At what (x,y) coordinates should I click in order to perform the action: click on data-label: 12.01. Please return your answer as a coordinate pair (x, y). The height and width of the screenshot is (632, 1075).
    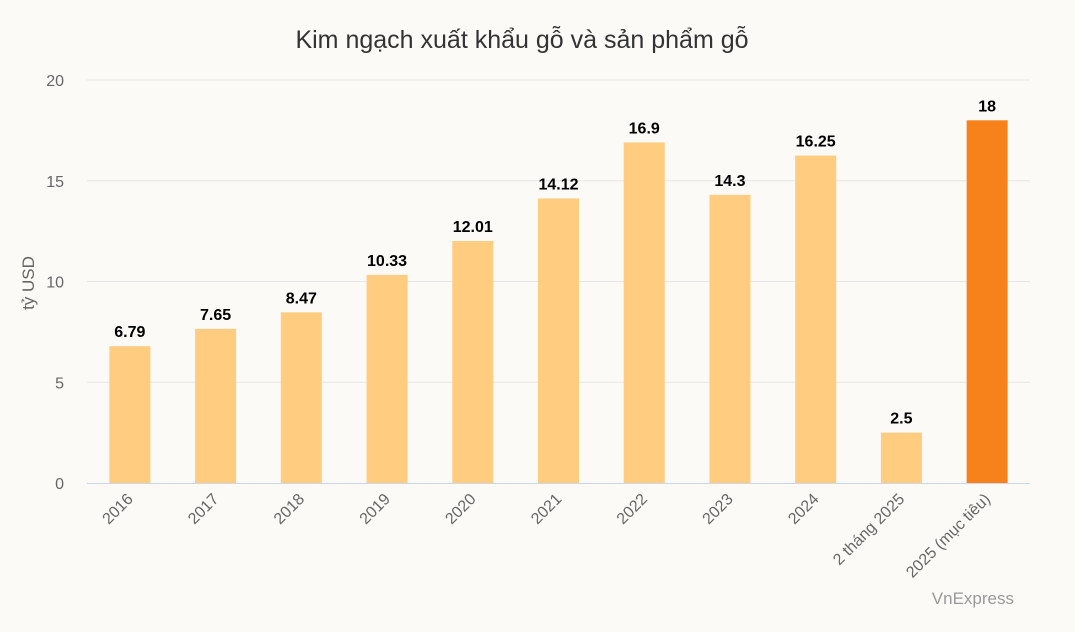
    Looking at the image, I should click on (473, 227).